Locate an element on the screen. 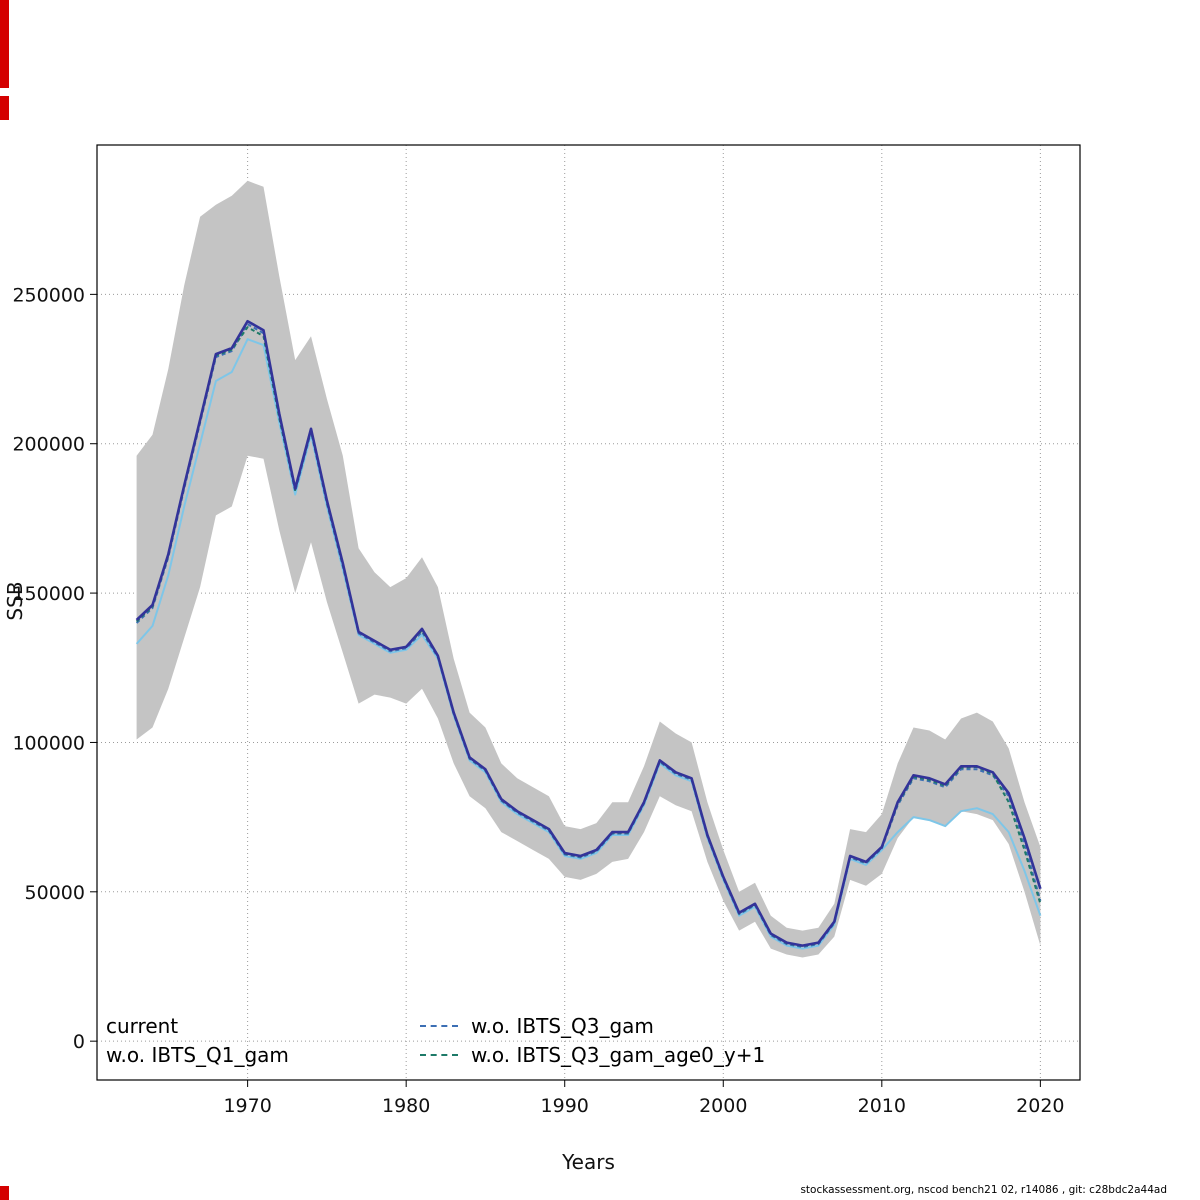 The image size is (1200, 1200). x-tick-label: 2010 is located at coordinates (882, 1106).